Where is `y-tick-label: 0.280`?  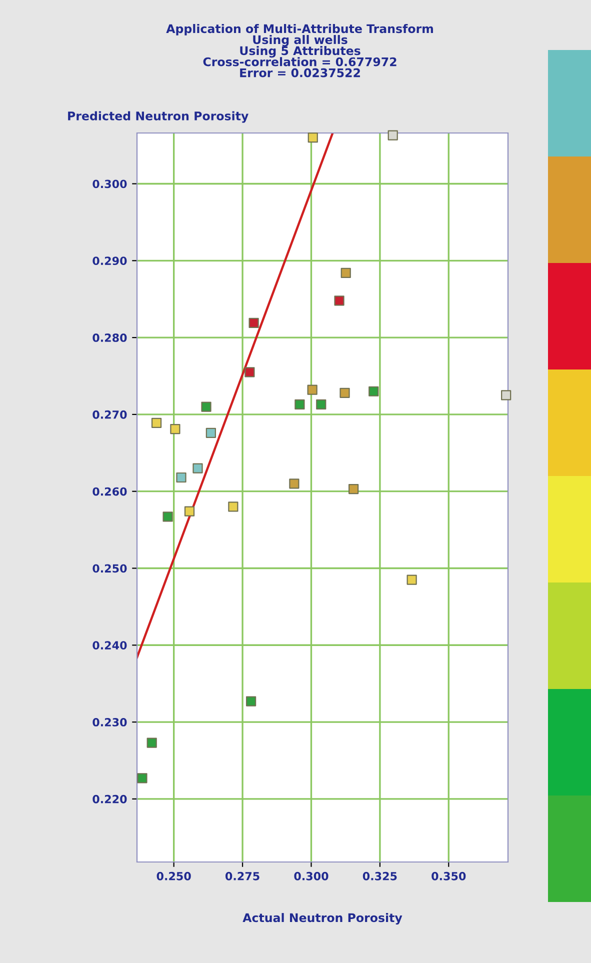
y-tick-label: 0.280 is located at coordinates (109, 338).